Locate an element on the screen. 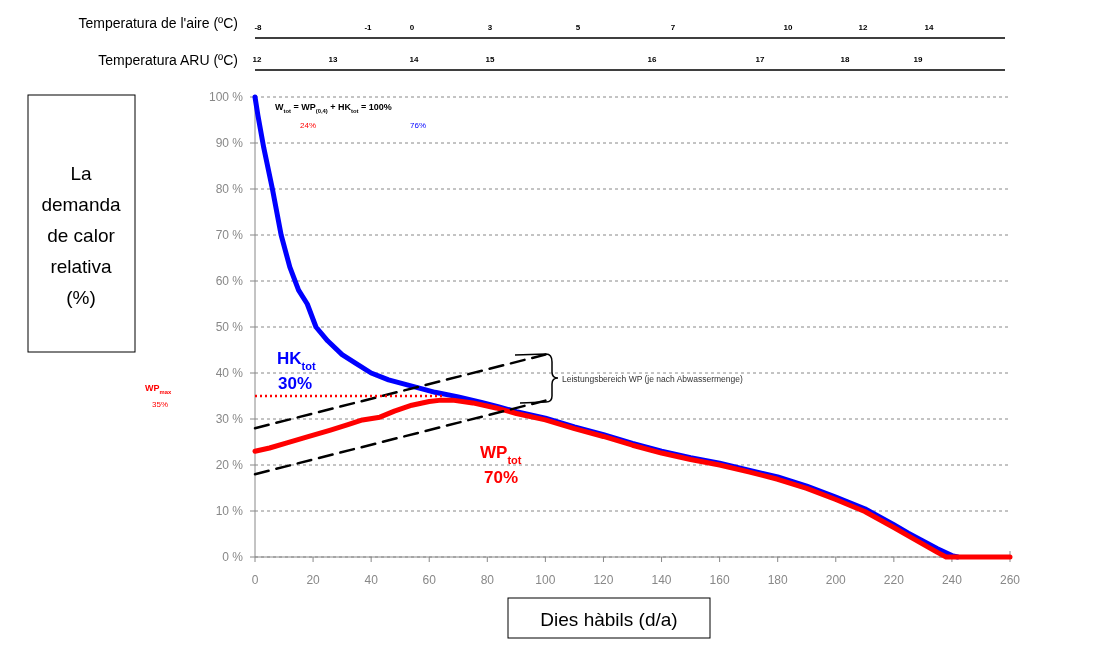 The height and width of the screenshot is (647, 1103). x-axis-title: Dies hàbils (d/a) is located at coordinates (609, 619).